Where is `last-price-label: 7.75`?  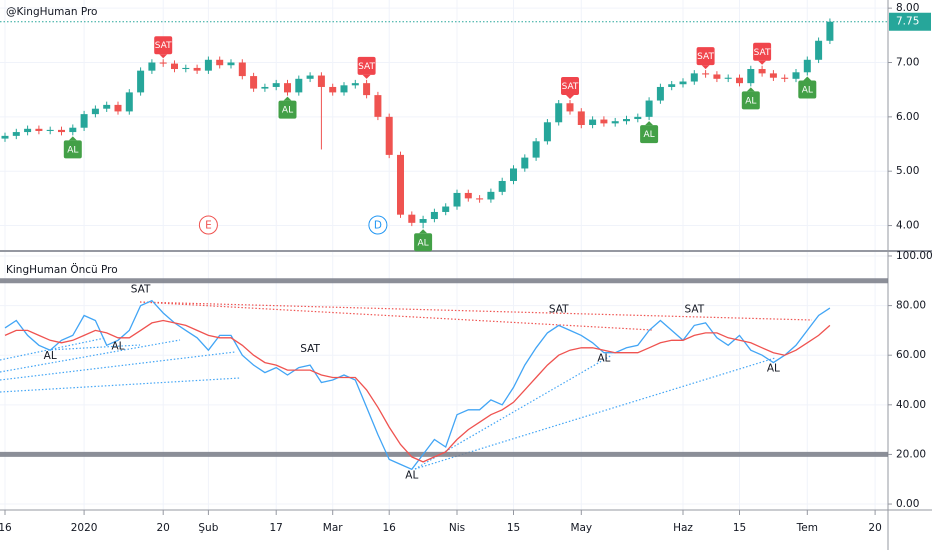 last-price-label: 7.75 is located at coordinates (907, 22).